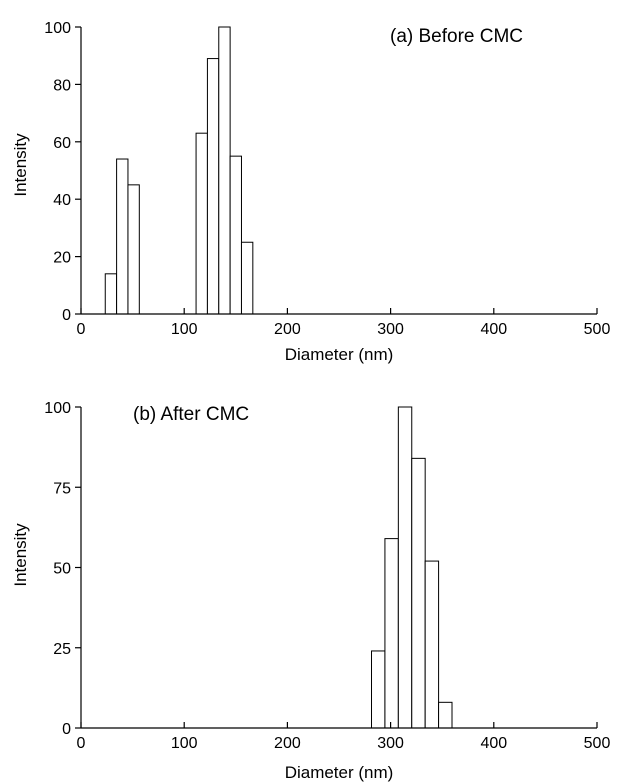 This screenshot has width=617, height=783. What do you see at coordinates (184, 743) in the screenshot?
I see `chart-b-xtick-label: 100` at bounding box center [184, 743].